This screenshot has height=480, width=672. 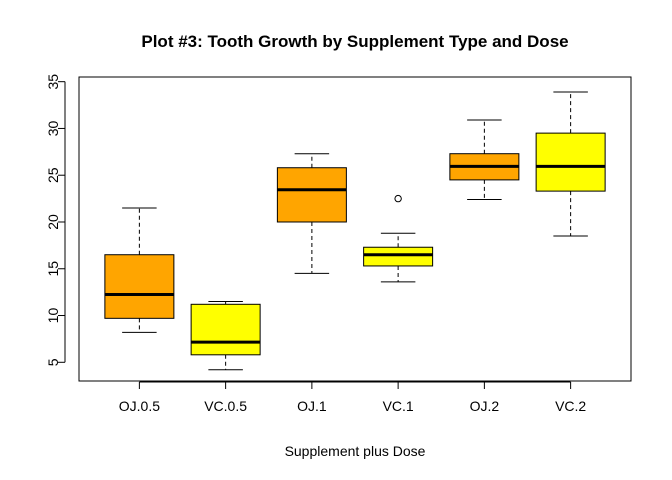 I want to click on x-tick-label: OJ.1, so click(x=312, y=406).